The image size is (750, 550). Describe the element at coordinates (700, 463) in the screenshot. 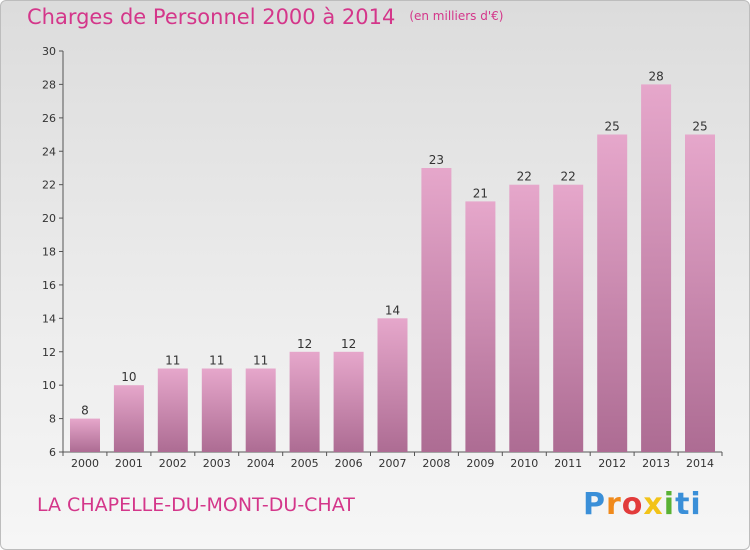

I see `x-tick-label: 2014` at that location.